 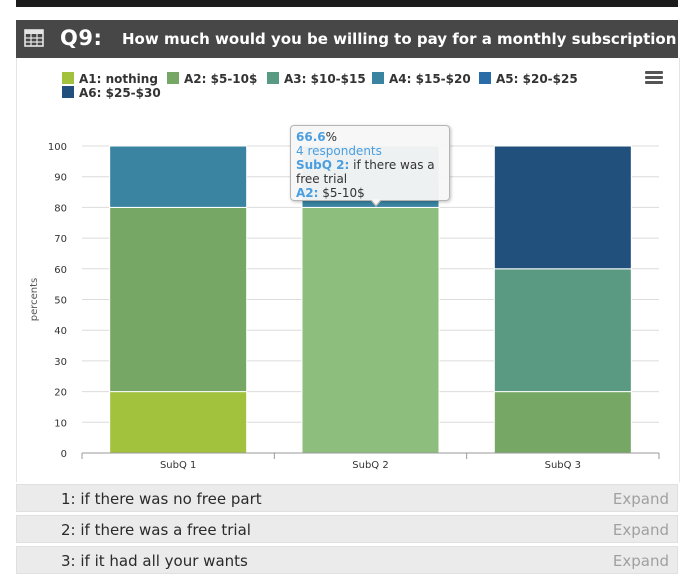 I want to click on subquestion-row-1: 1: if there was no free part Expand, so click(x=347, y=498).